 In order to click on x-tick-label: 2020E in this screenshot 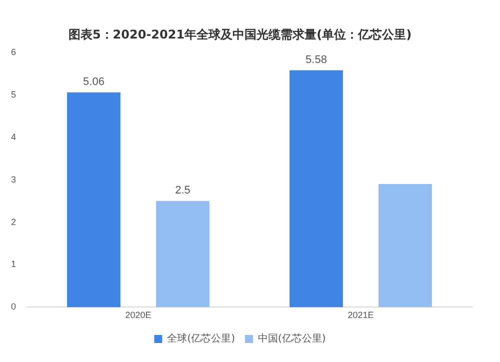, I will do `click(138, 315)`.